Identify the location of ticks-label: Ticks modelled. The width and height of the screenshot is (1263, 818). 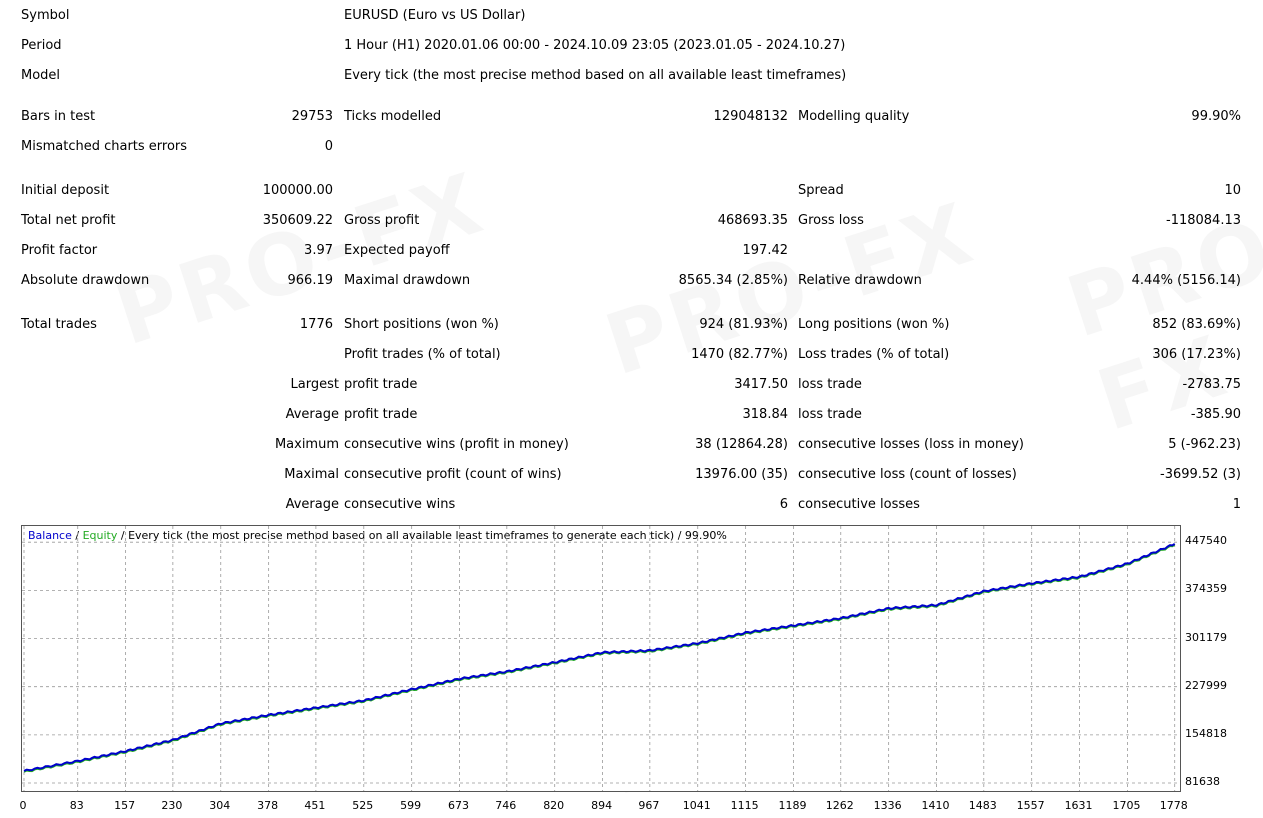
(393, 116).